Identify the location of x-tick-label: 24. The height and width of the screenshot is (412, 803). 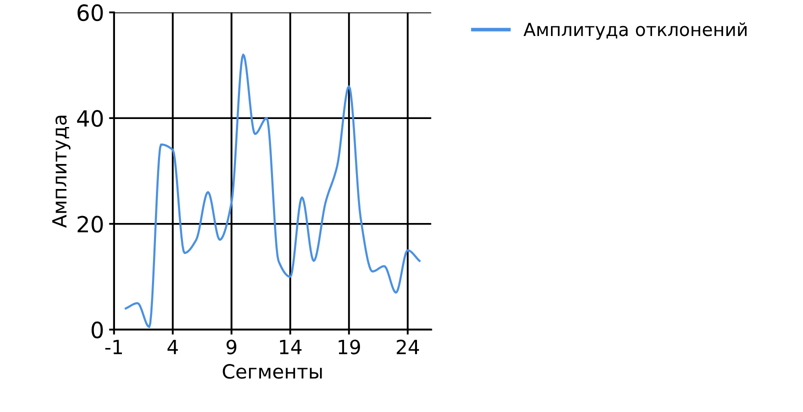
(407, 347).